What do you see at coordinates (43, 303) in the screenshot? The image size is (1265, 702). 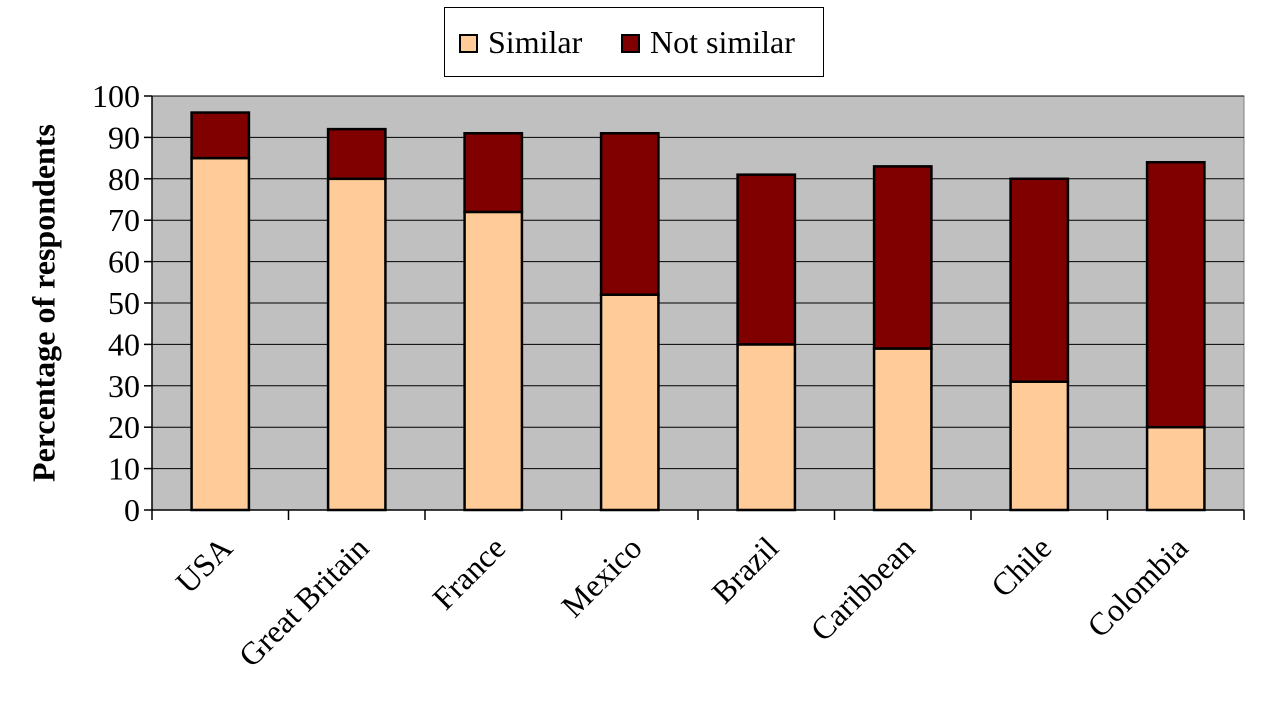 I see `y-axis-label: Percentage of respondents` at bounding box center [43, 303].